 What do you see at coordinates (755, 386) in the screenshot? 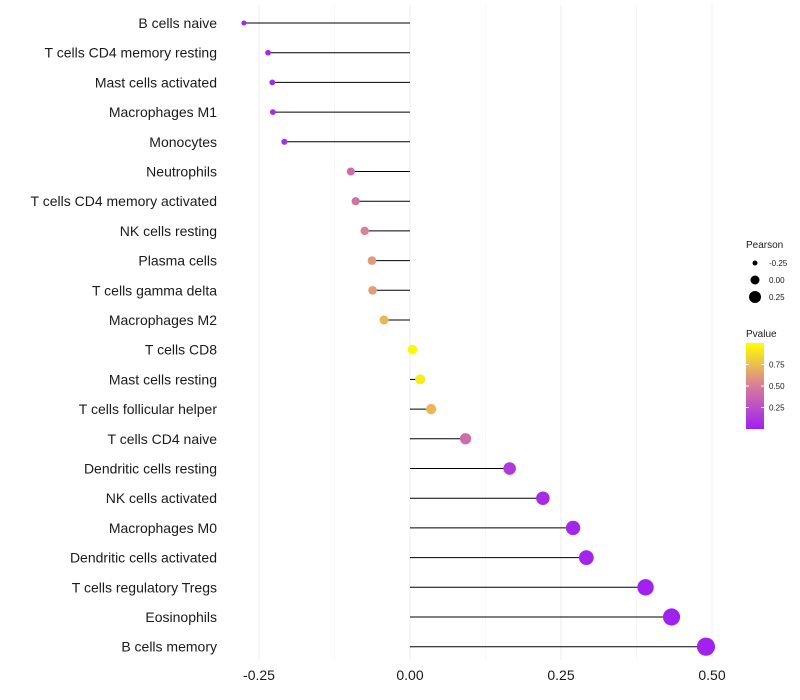
I see `color-legend-bar` at bounding box center [755, 386].